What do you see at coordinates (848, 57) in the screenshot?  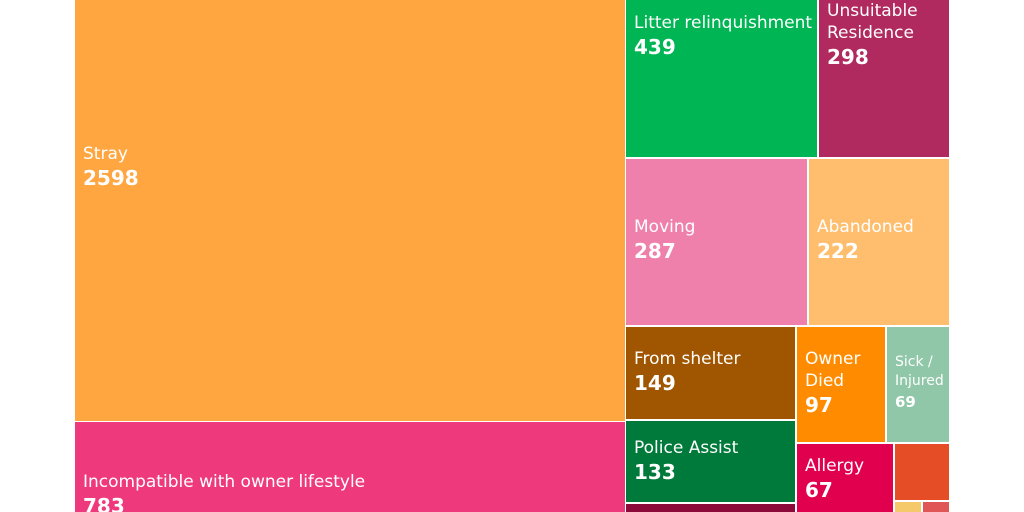 I see `value-label: 298` at bounding box center [848, 57].